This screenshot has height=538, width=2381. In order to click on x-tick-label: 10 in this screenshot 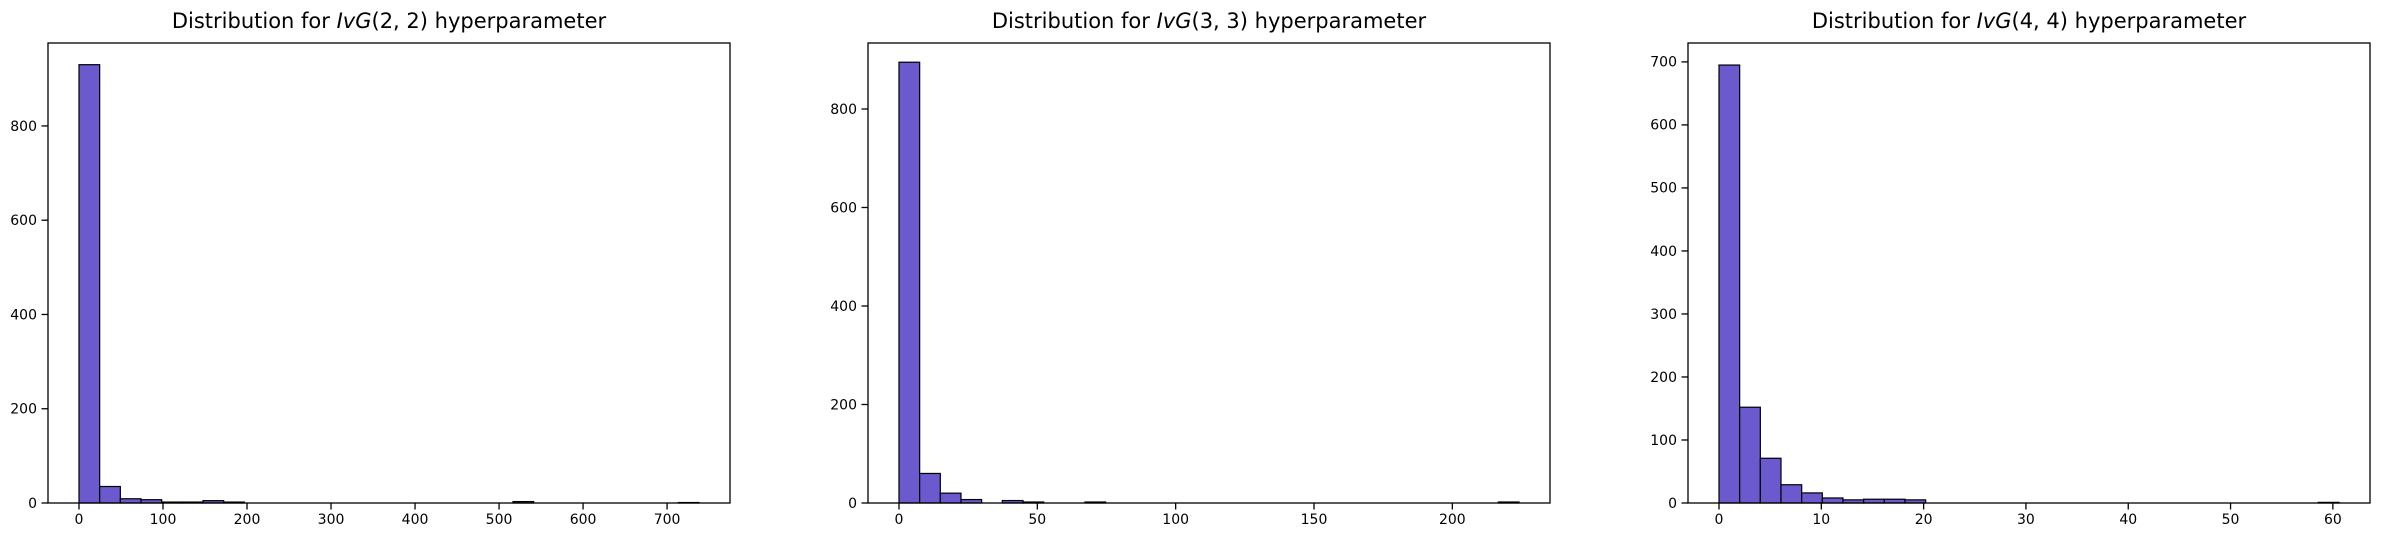, I will do `click(1821, 520)`.